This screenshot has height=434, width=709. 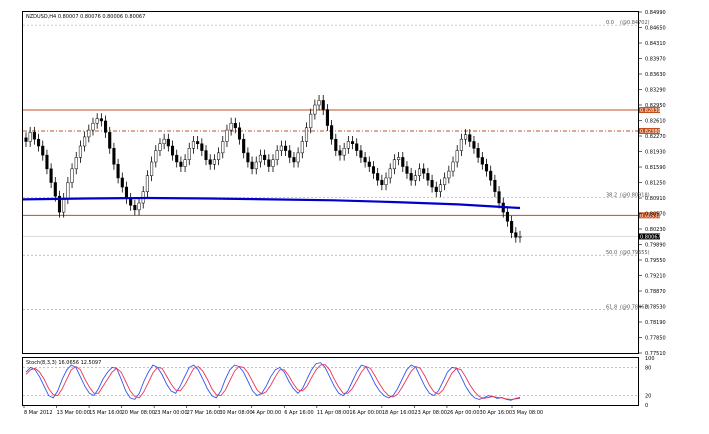 I want to click on time-tick-label: 13 Mar 00:00, so click(x=73, y=413).